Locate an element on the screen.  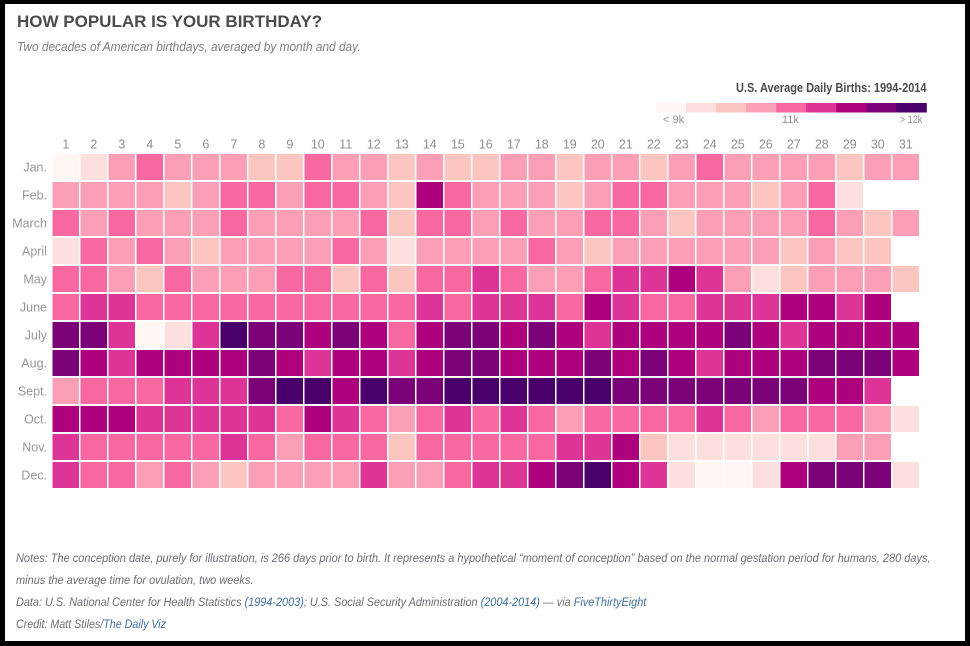
svg-text: 25 is located at coordinates (738, 145).